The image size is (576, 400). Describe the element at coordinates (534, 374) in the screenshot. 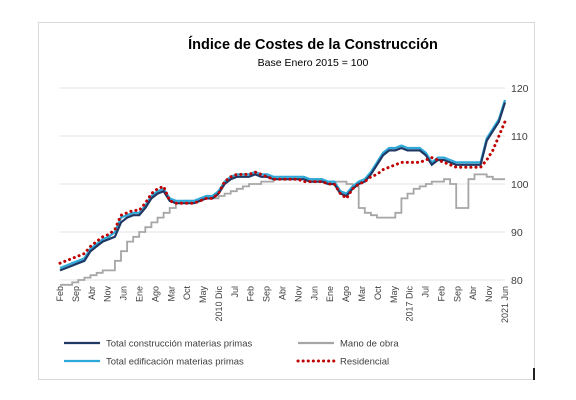

I see `frame-edge-mark` at that location.